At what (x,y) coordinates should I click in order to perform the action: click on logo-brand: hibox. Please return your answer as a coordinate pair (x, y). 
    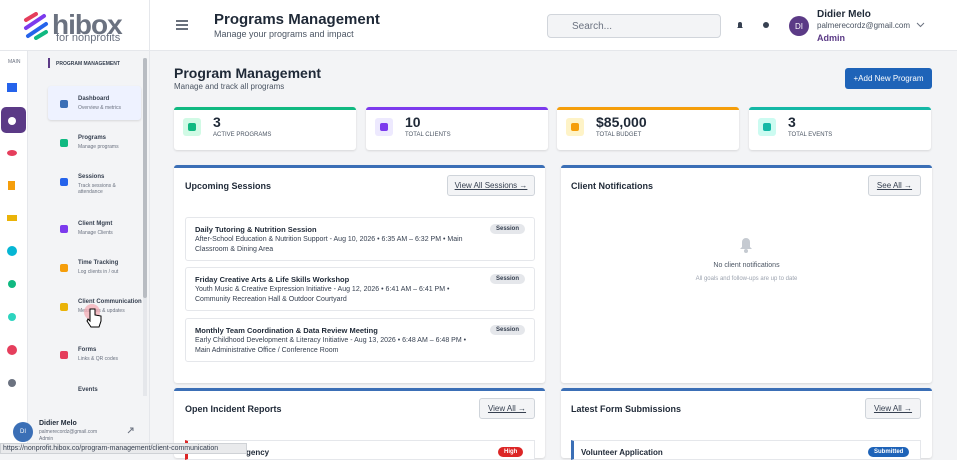
    Looking at the image, I should click on (87, 24).